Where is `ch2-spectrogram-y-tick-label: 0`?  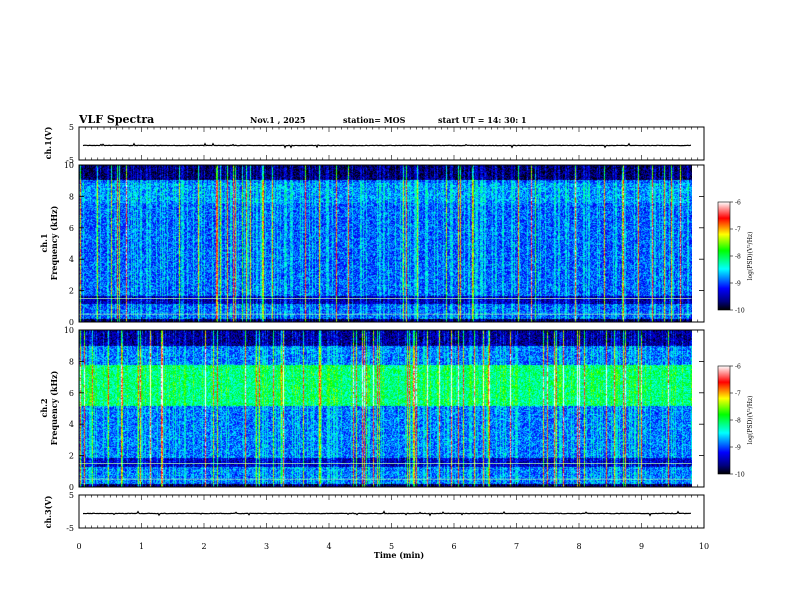
ch2-spectrogram-y-tick-label: 0 is located at coordinates (71, 487).